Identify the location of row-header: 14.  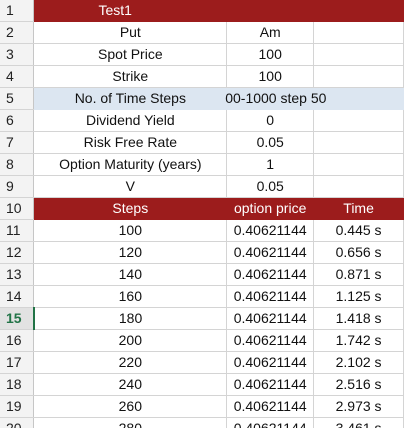
(17, 296).